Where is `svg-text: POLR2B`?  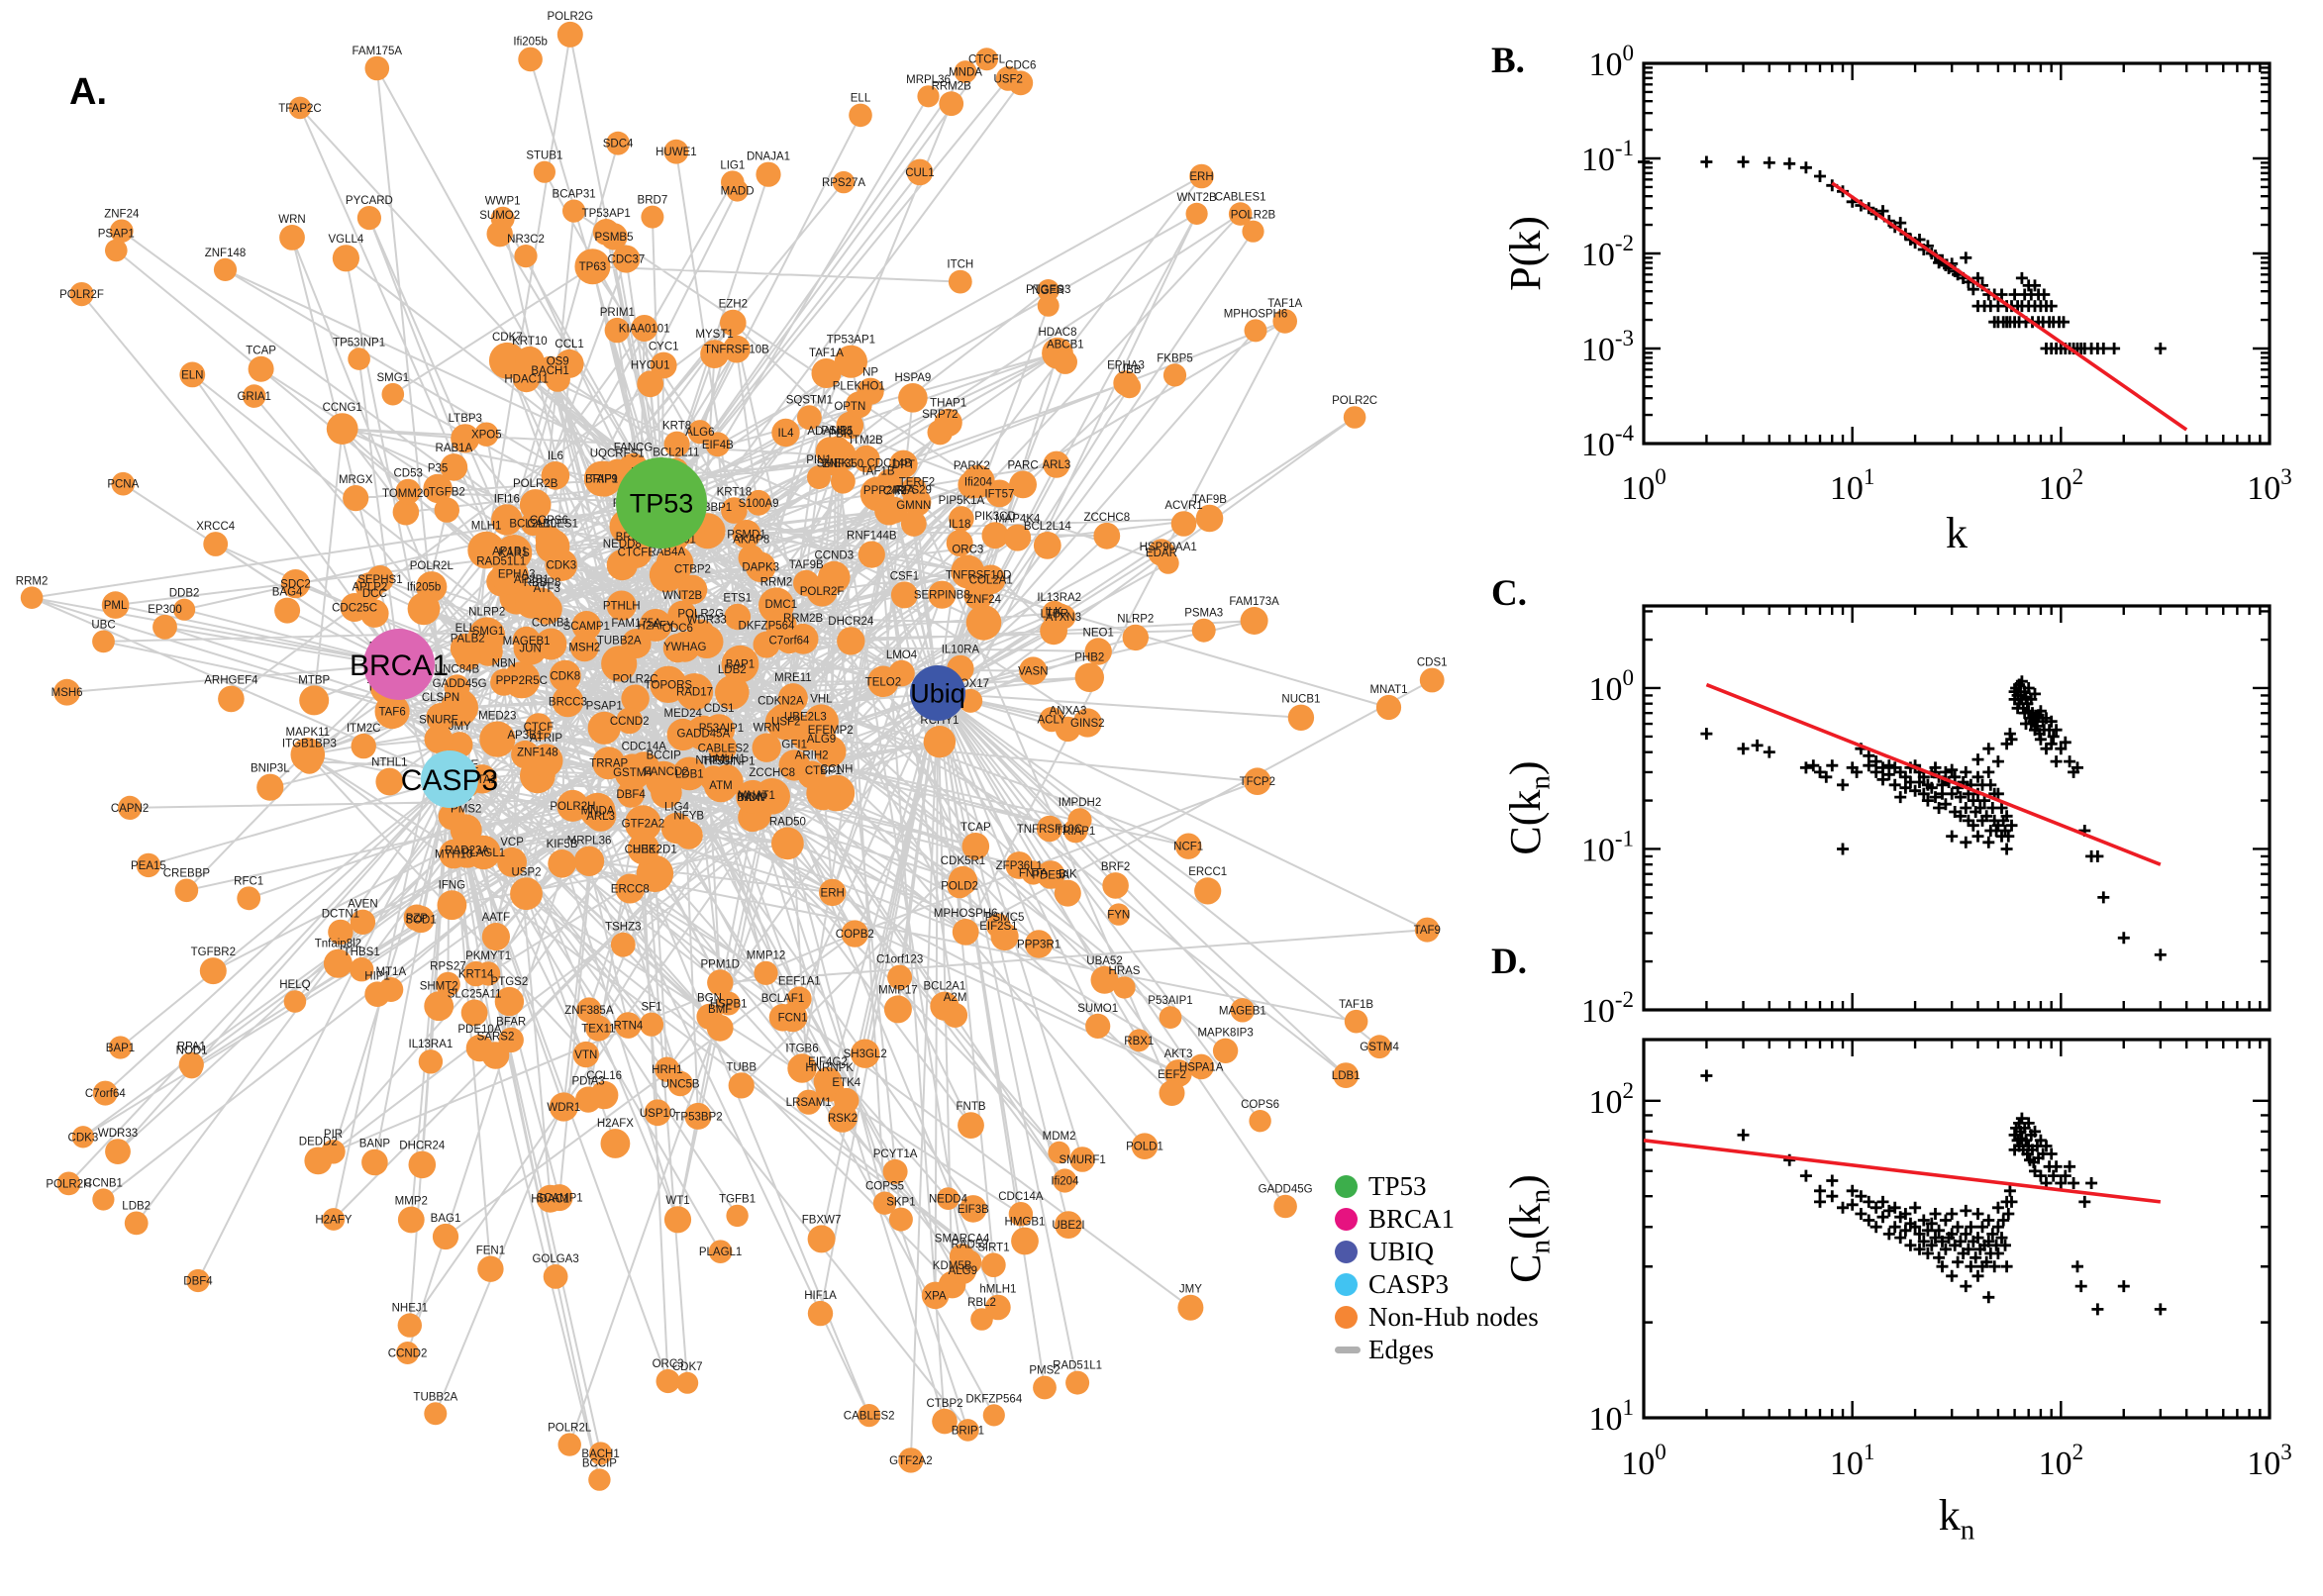
svg-text: POLR2B is located at coordinates (1253, 216).